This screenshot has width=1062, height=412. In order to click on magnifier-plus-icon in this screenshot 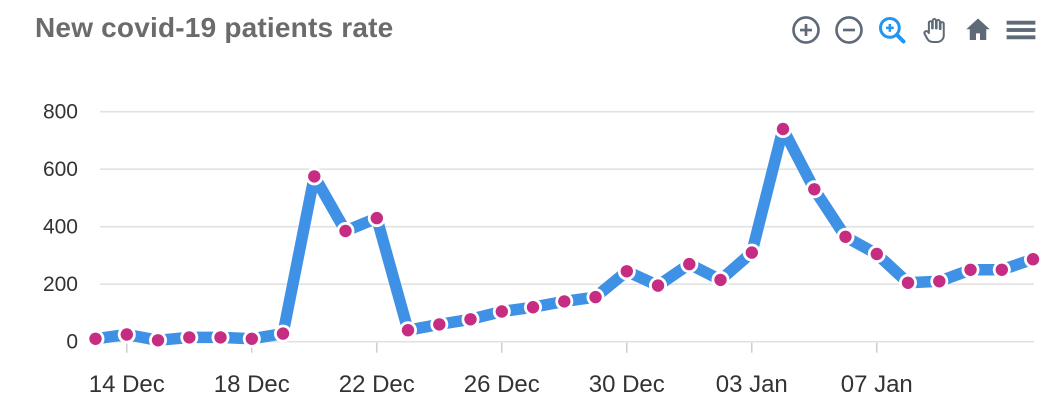, I will do `click(892, 30)`.